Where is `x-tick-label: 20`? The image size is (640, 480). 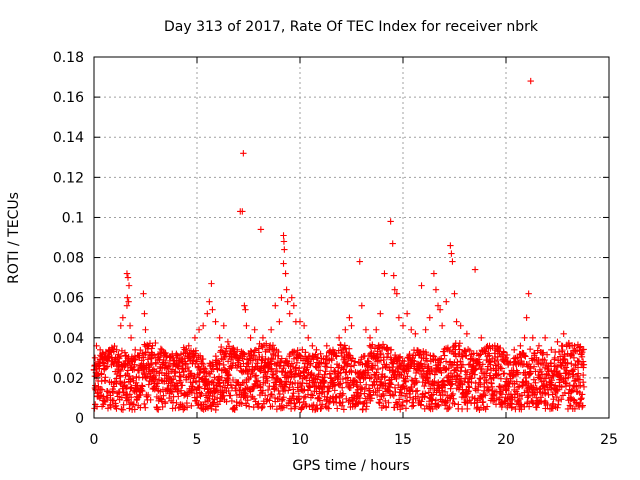
x-tick-label: 20 is located at coordinates (506, 440).